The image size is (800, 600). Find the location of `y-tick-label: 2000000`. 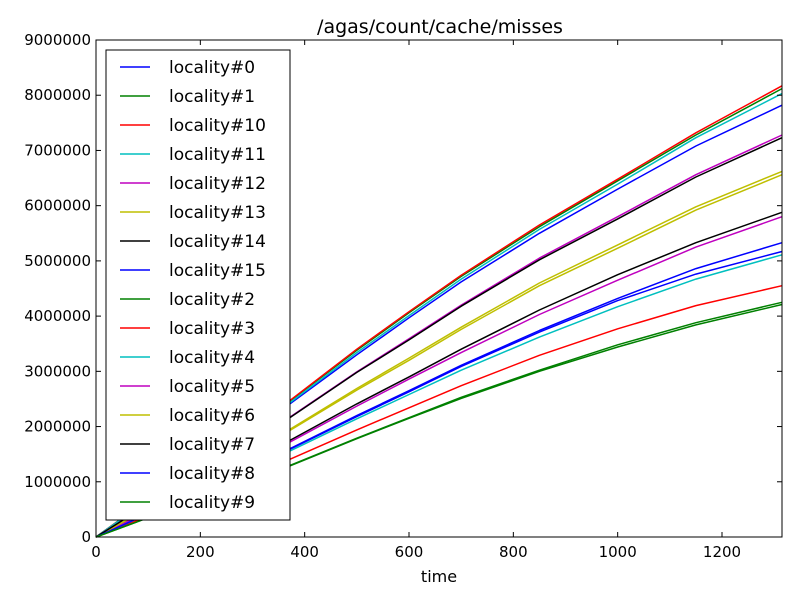

y-tick-label: 2000000 is located at coordinates (57, 427).